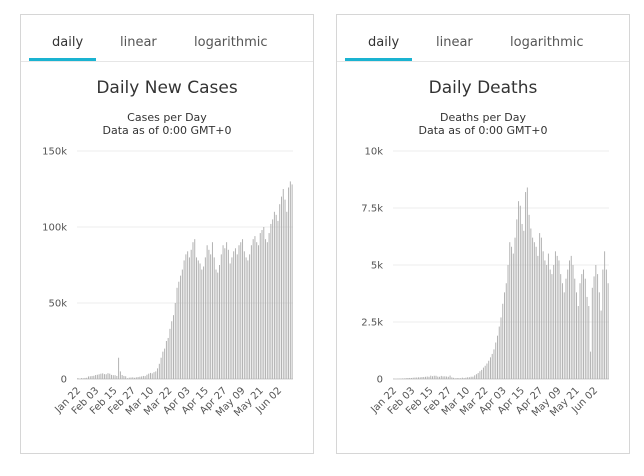  What do you see at coordinates (483, 38) in the screenshot?
I see `chart-tabs: daily linear logarithmic` at bounding box center [483, 38].